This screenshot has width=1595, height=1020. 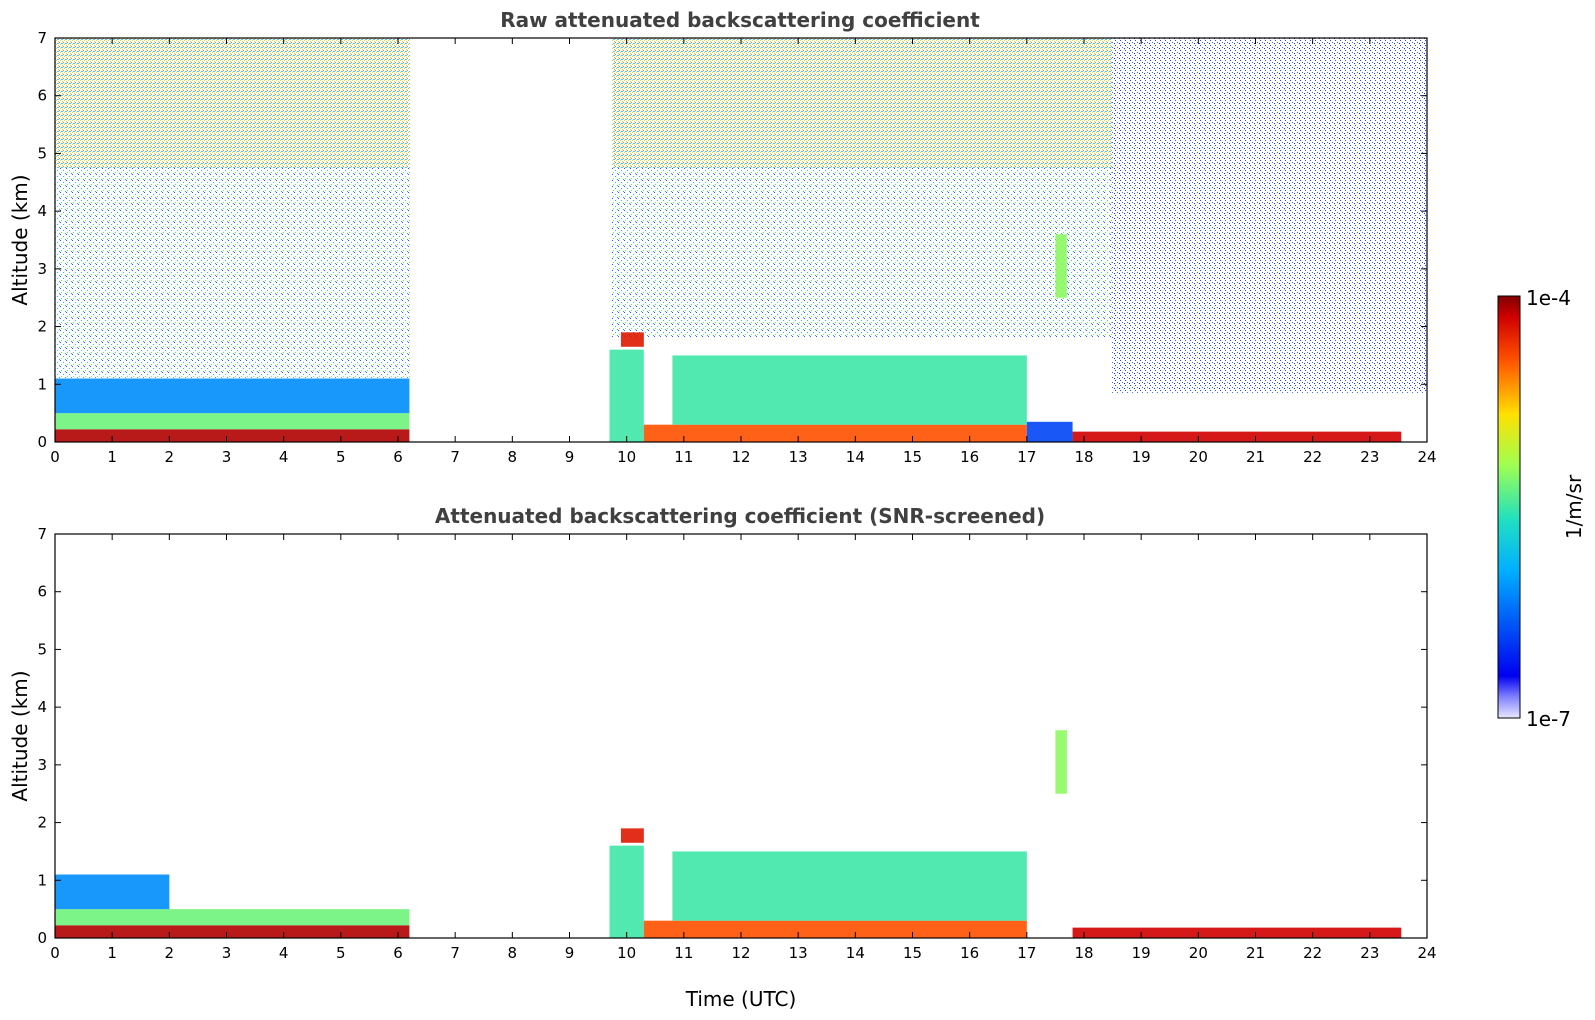 I want to click on raw-y-axis-label: Altitude (km), so click(x=20, y=239).